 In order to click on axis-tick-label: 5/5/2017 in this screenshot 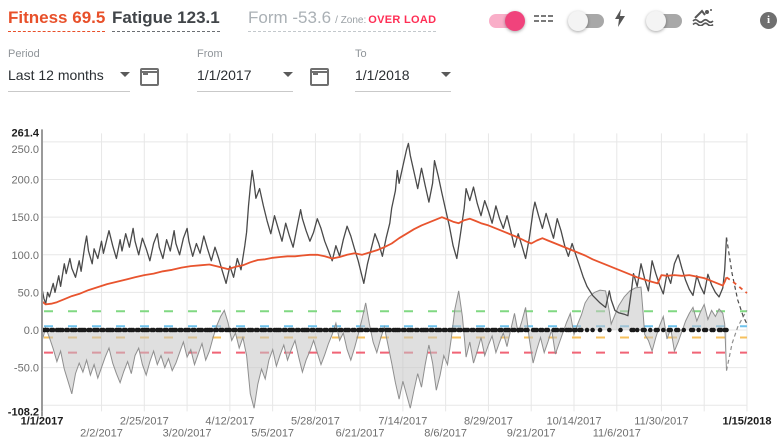, I will do `click(272, 433)`.